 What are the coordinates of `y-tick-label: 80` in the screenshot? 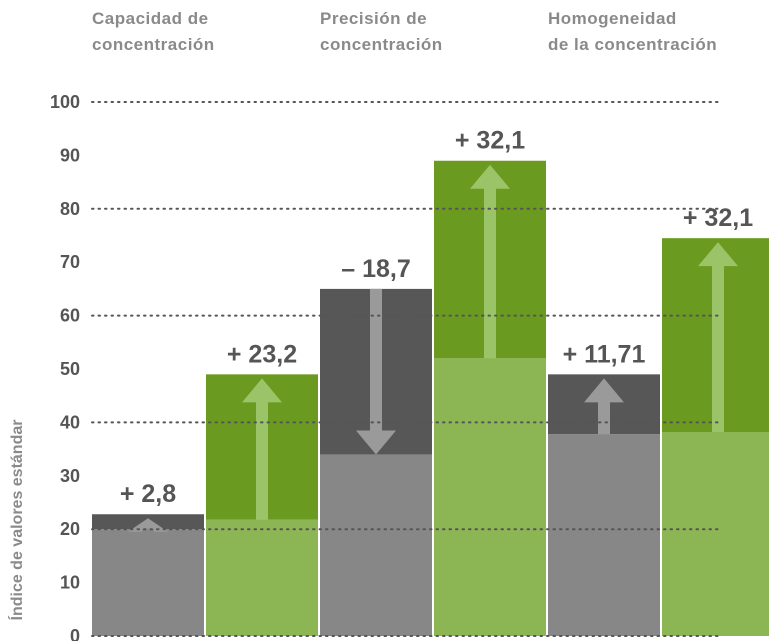 It's located at (70, 209).